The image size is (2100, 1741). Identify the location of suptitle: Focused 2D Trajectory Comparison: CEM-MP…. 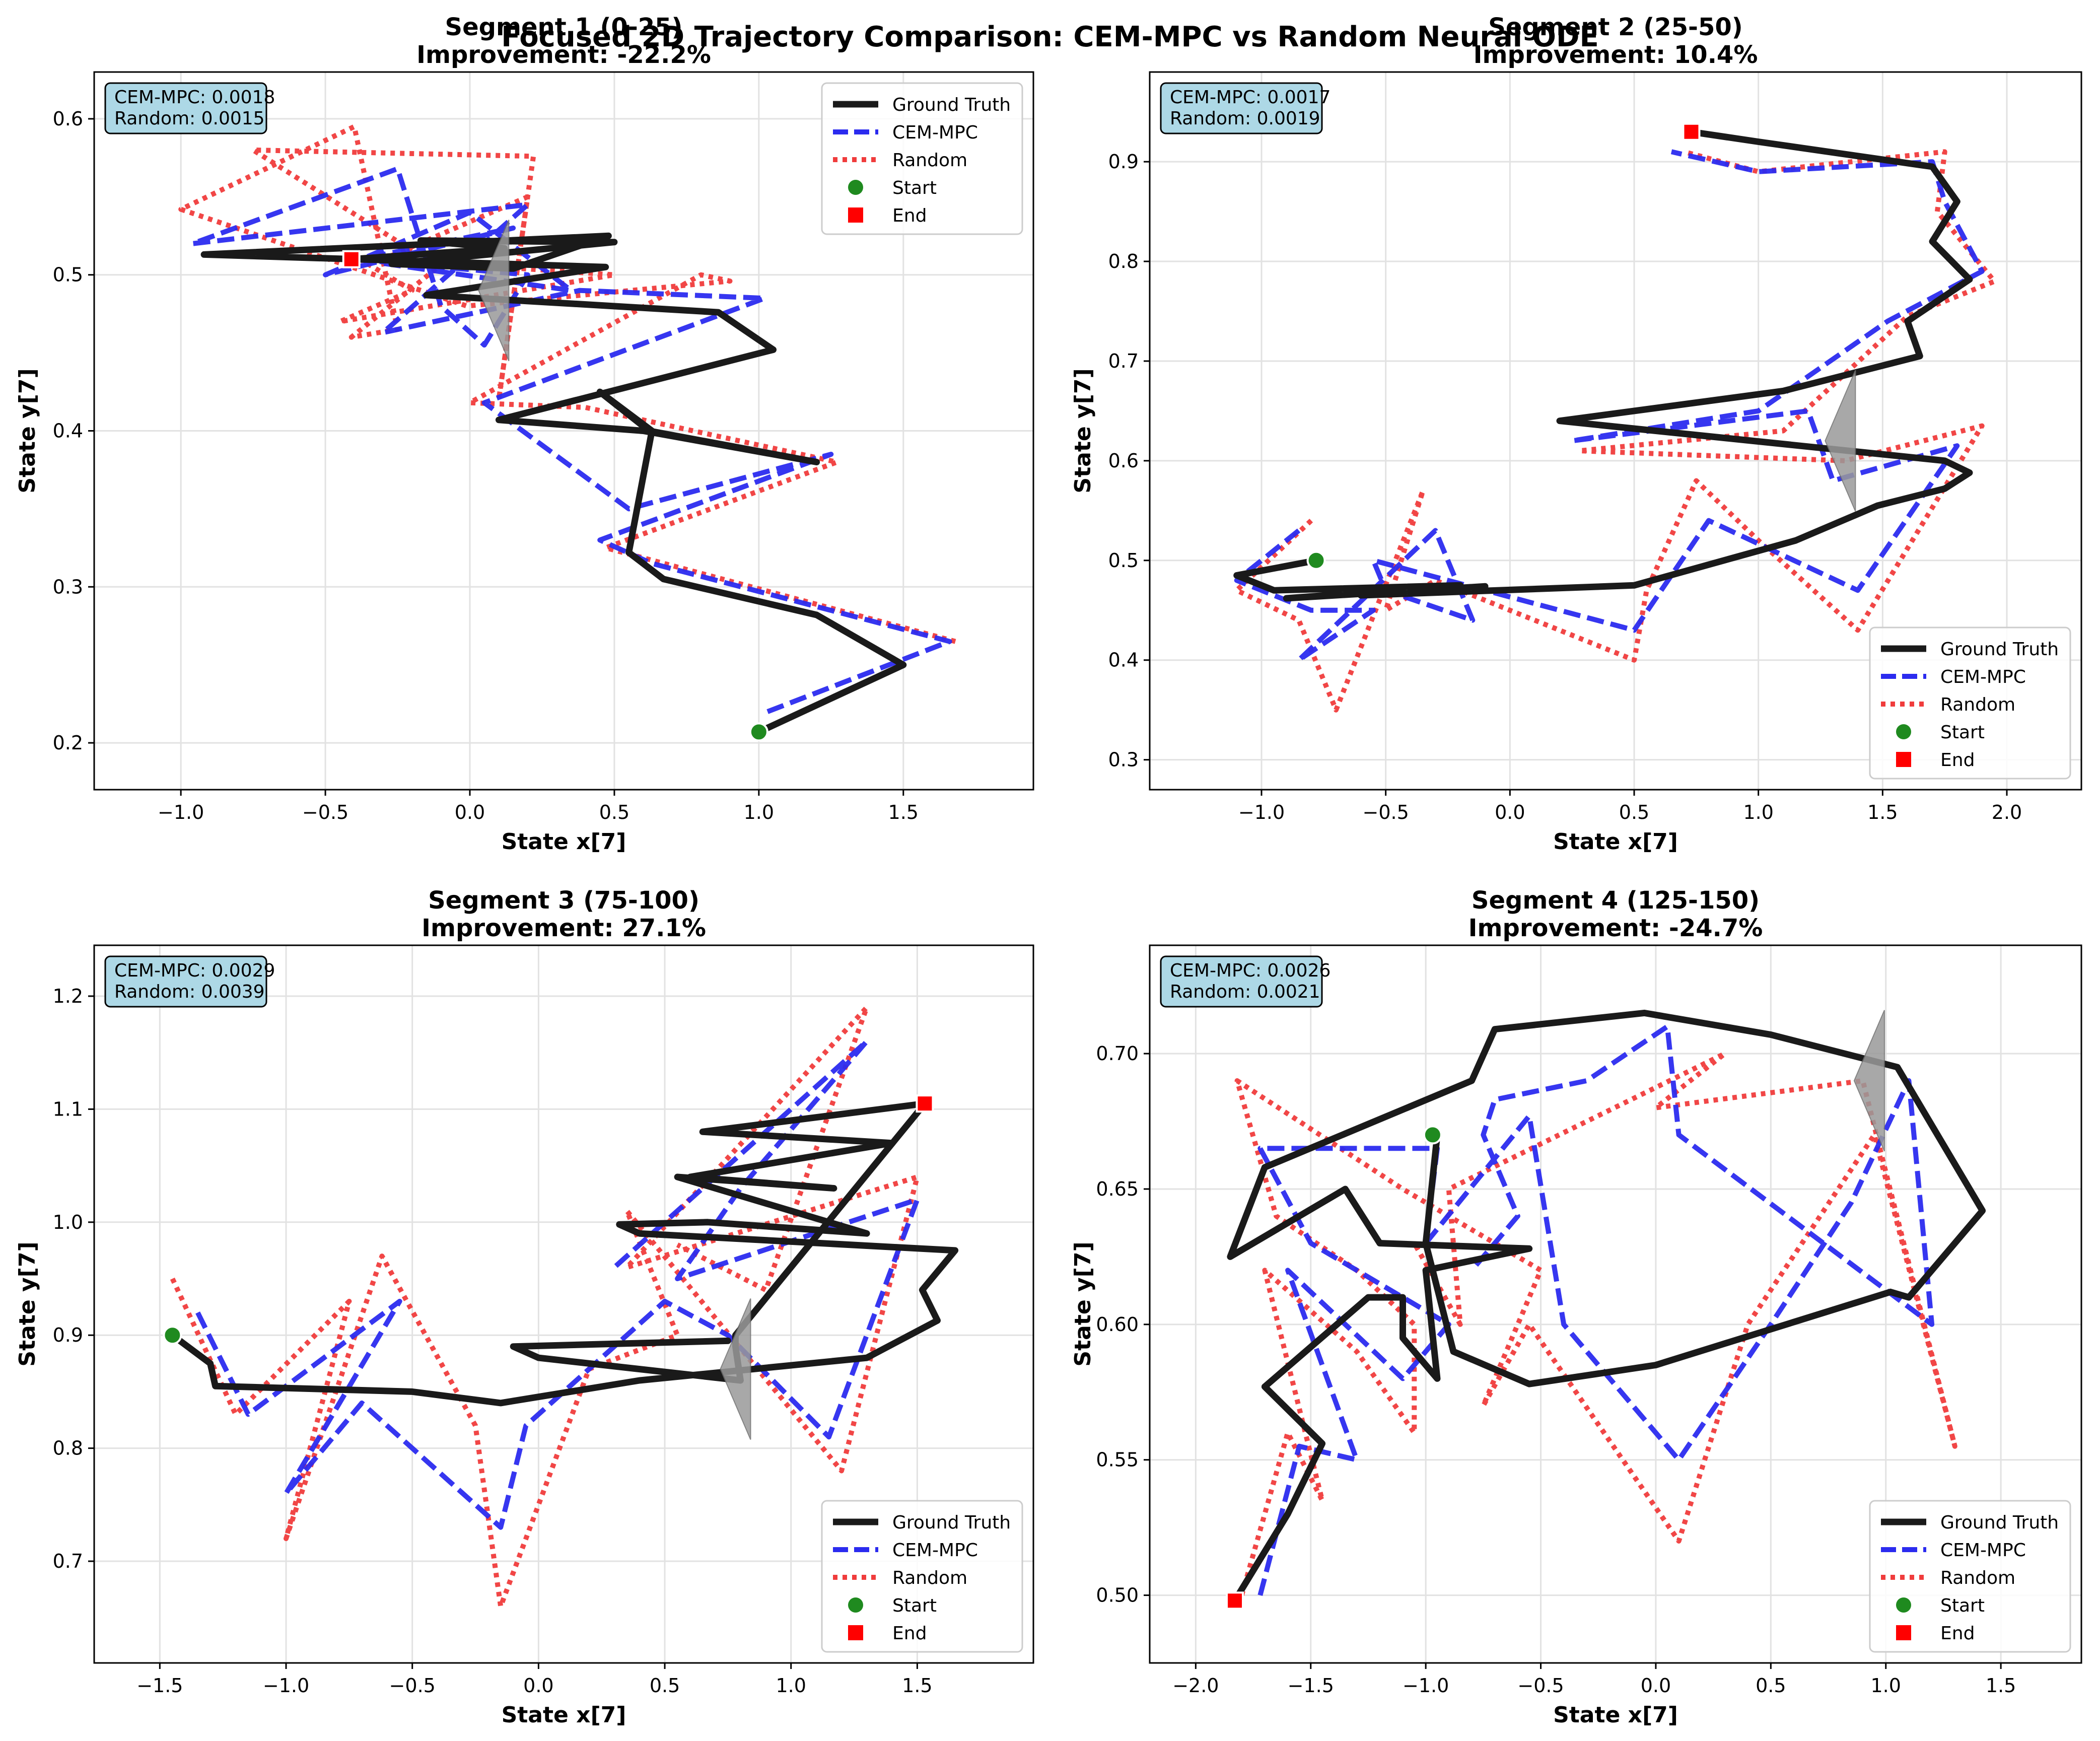
(1050, 37).